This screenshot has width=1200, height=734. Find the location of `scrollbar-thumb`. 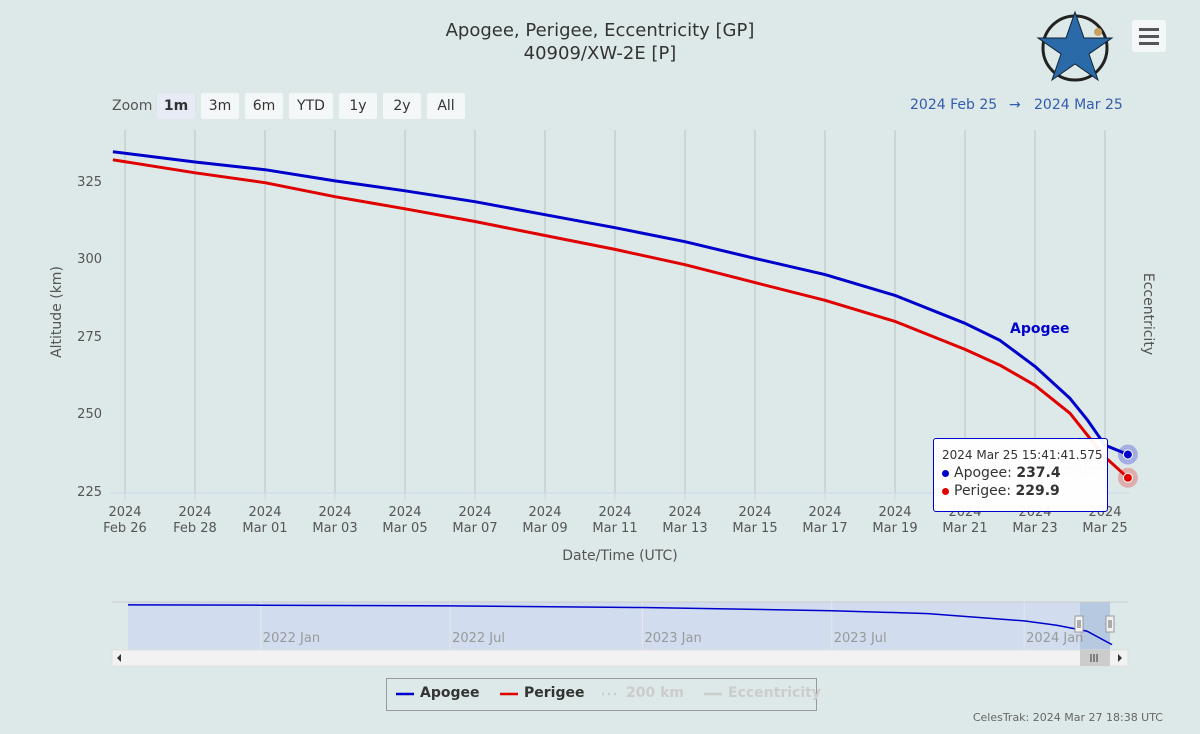

scrollbar-thumb is located at coordinates (1095, 658).